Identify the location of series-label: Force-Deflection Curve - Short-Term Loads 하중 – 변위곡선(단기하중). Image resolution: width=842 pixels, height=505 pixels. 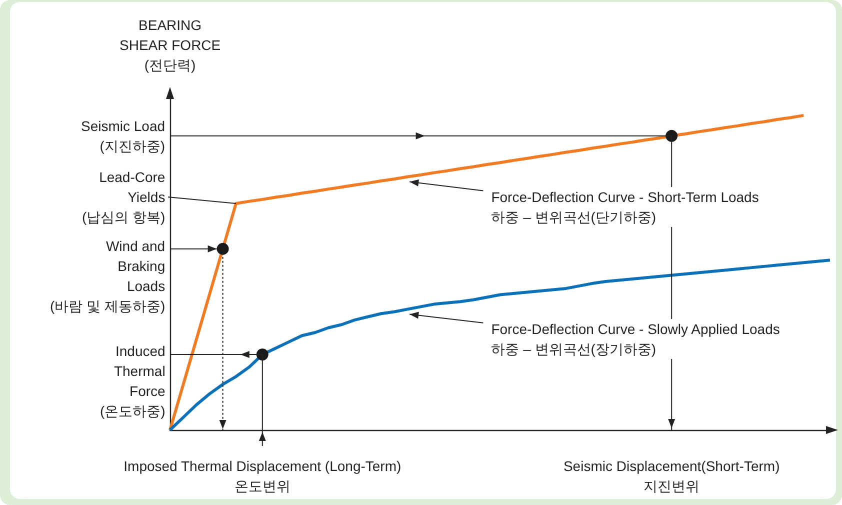
(625, 206).